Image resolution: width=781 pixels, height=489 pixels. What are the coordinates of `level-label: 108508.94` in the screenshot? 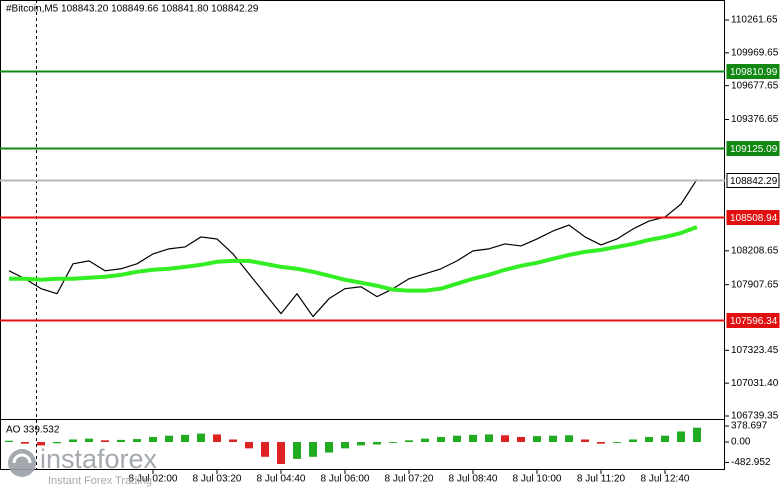 It's located at (754, 218).